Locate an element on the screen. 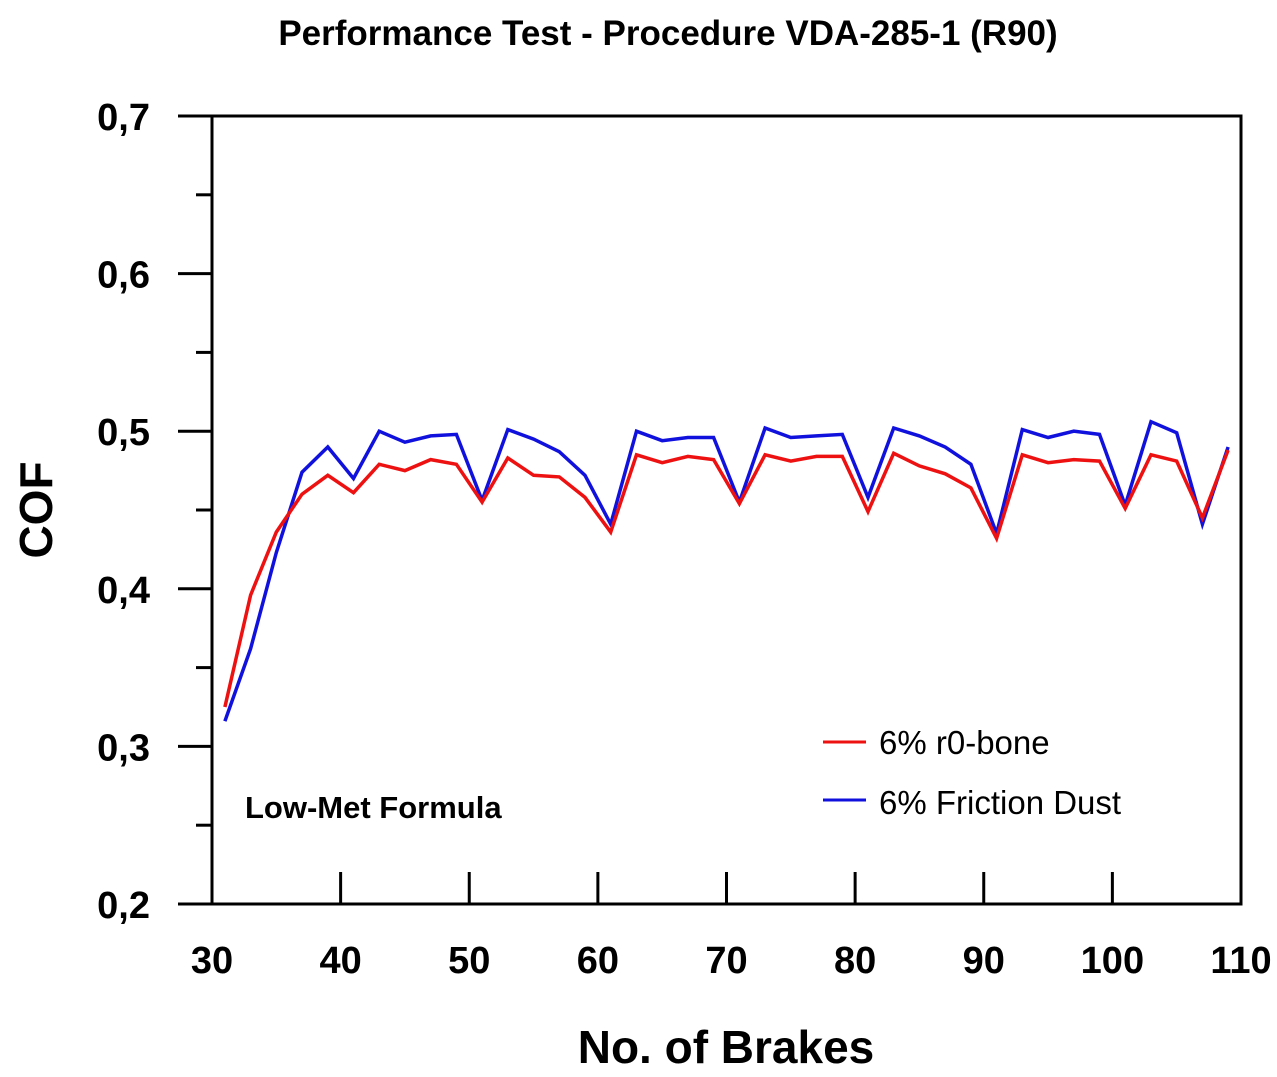 This screenshot has width=1277, height=1077. formula-annotation: Low-Met Formula is located at coordinates (373, 807).